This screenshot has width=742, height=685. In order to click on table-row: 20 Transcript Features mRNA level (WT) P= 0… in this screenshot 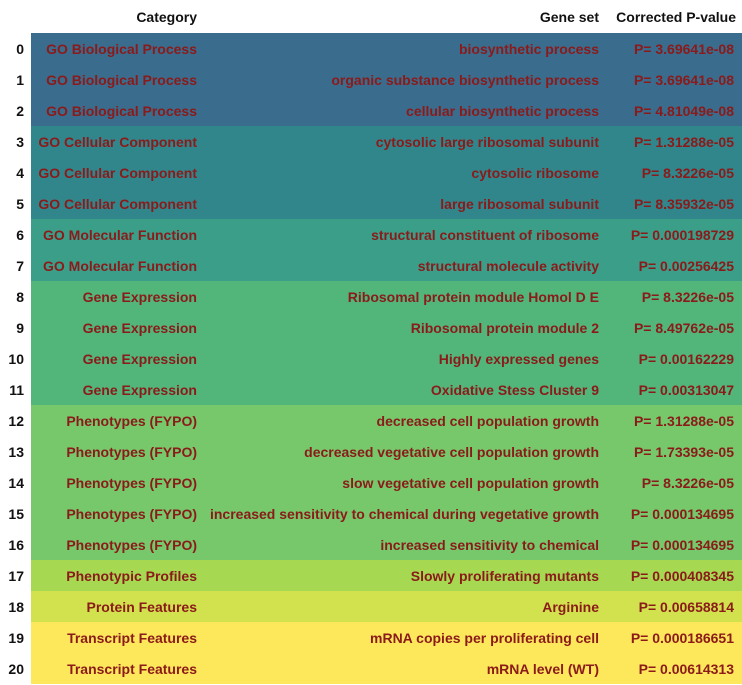, I will do `click(371, 668)`.